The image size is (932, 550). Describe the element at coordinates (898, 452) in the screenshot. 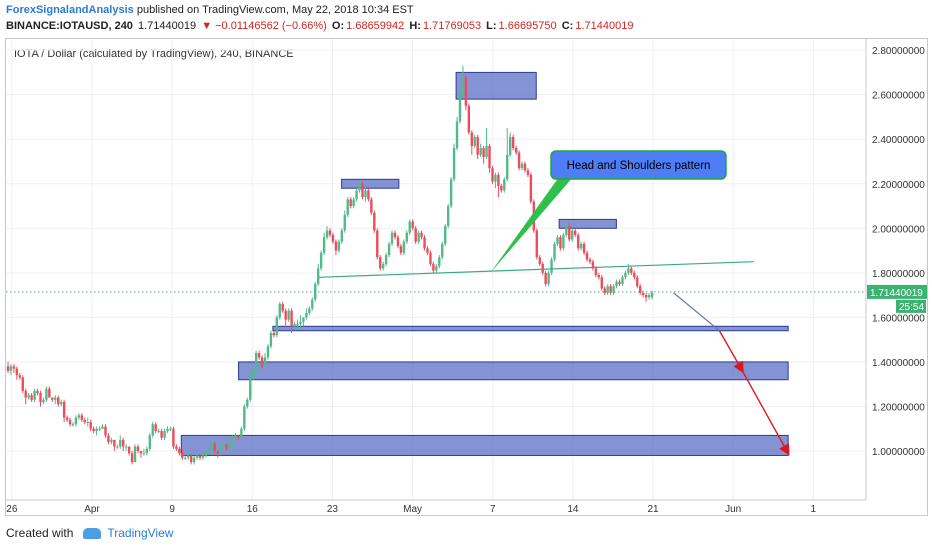

I see `y-tick-label: 1.00000000` at that location.